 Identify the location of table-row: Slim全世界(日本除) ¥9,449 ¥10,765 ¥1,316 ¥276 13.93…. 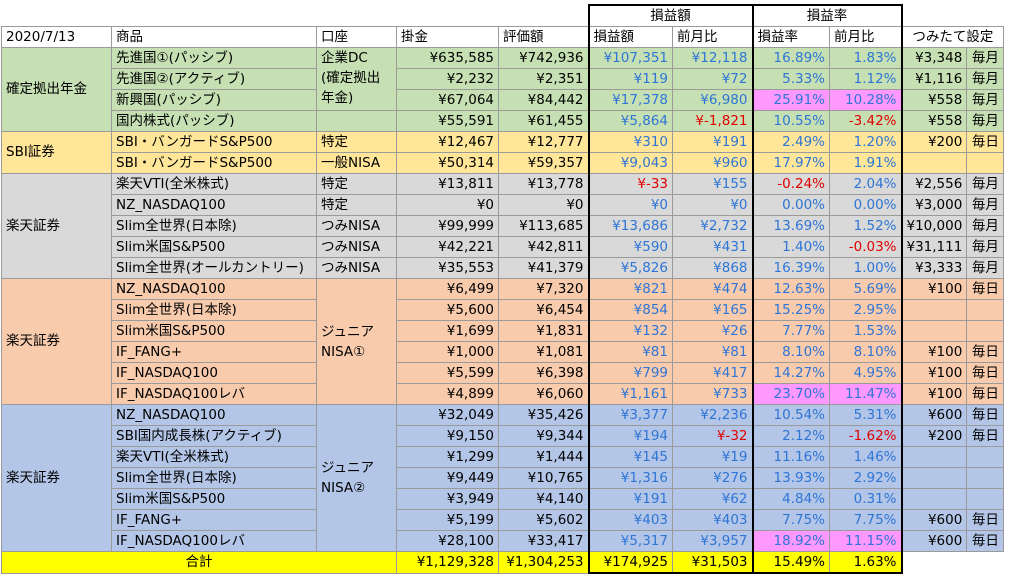
(503, 478).